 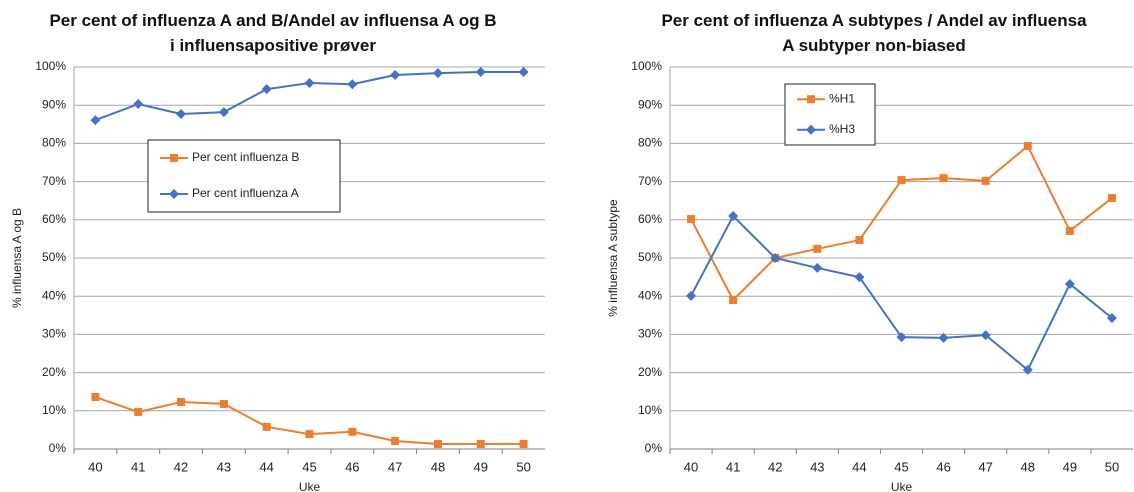 I want to click on legend-label: Per cent influenza A, so click(x=245, y=193).